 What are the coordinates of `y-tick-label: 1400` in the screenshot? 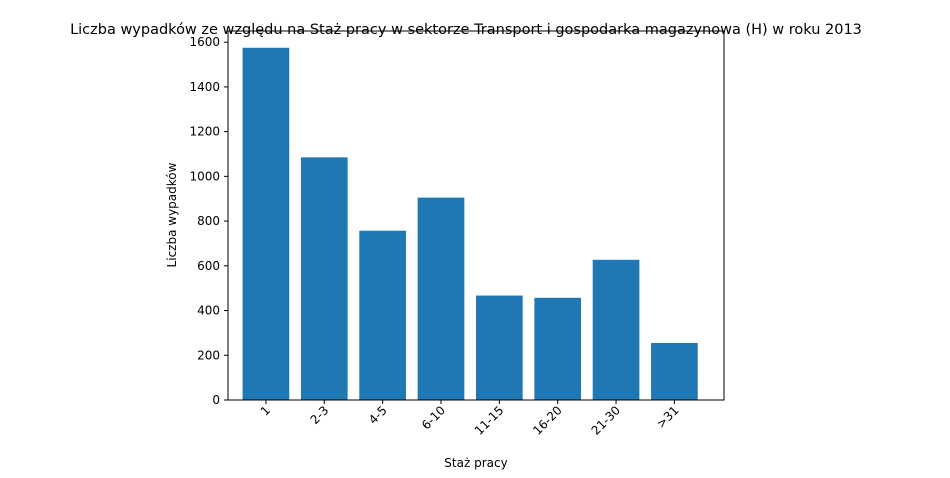 It's located at (204, 87).